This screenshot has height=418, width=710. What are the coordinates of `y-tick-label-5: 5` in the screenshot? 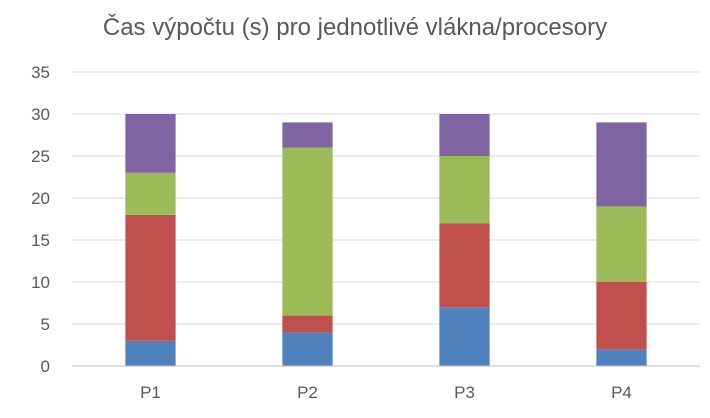 It's located at (45, 324).